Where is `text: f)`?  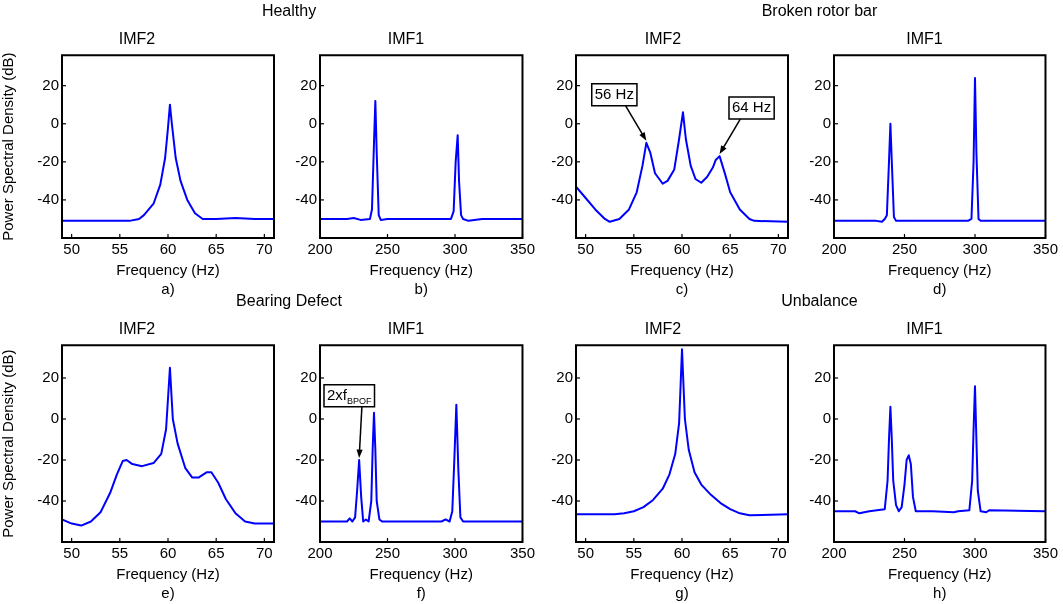 text: f) is located at coordinates (421, 593).